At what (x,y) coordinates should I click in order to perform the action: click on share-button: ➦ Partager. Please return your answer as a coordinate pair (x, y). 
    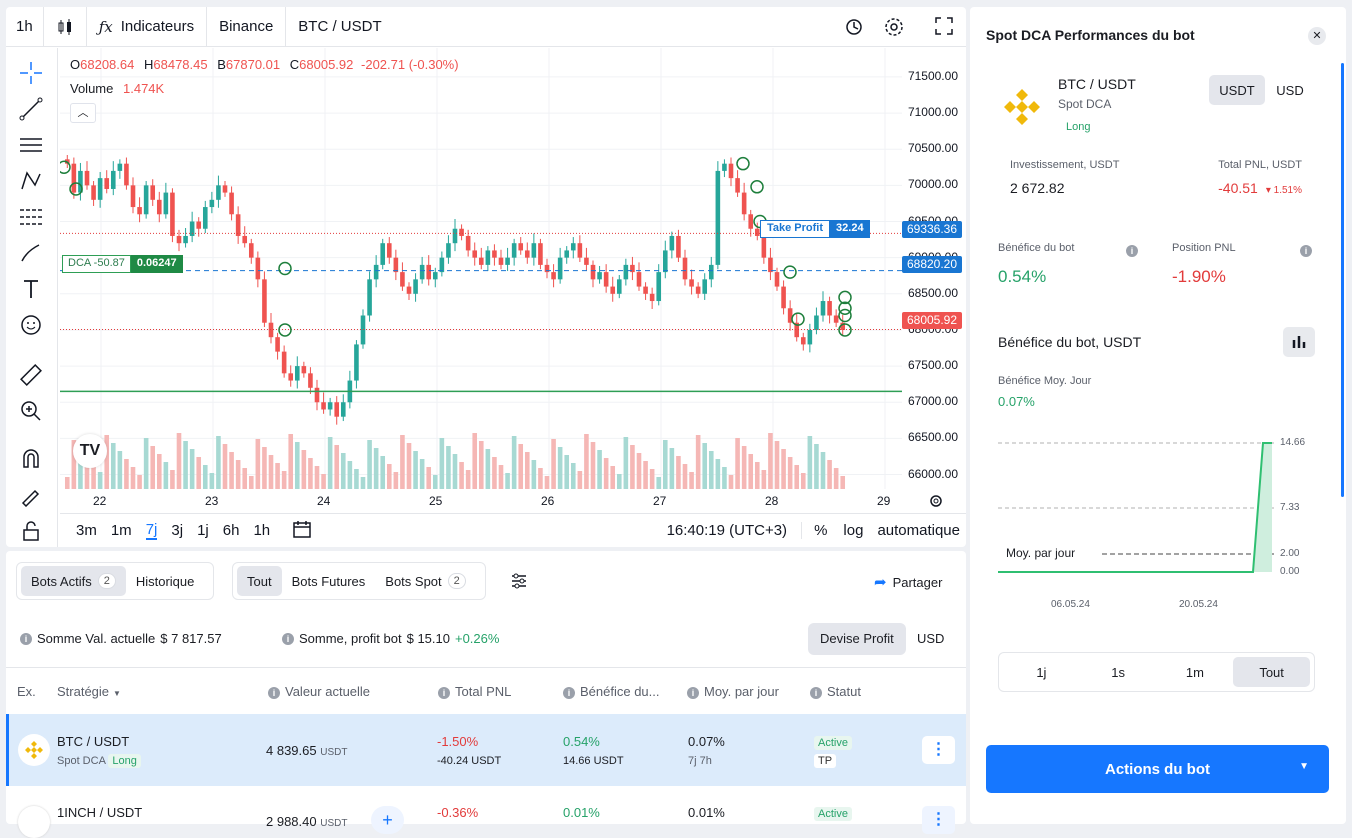
    Looking at the image, I should click on (908, 582).